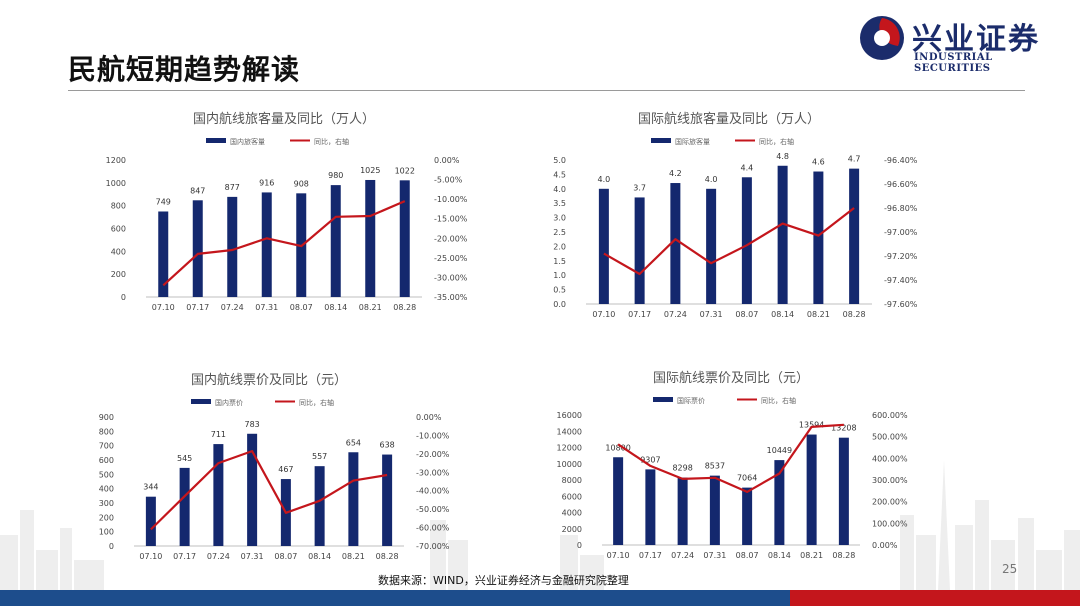 The image size is (1080, 606). What do you see at coordinates (901, 256) in the screenshot?
I see `right-axis-tick: -97.20%` at bounding box center [901, 256].